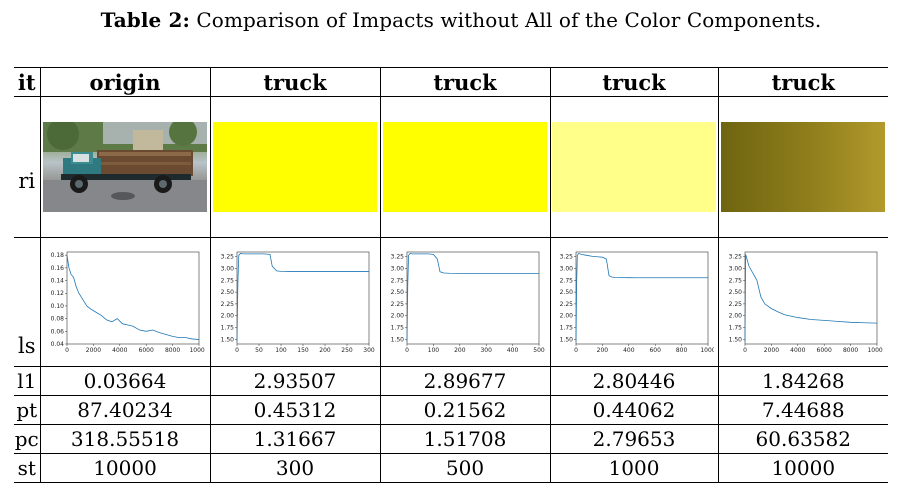  What do you see at coordinates (58, 255) in the screenshot?
I see `y-tick-label: 0.18` at bounding box center [58, 255].